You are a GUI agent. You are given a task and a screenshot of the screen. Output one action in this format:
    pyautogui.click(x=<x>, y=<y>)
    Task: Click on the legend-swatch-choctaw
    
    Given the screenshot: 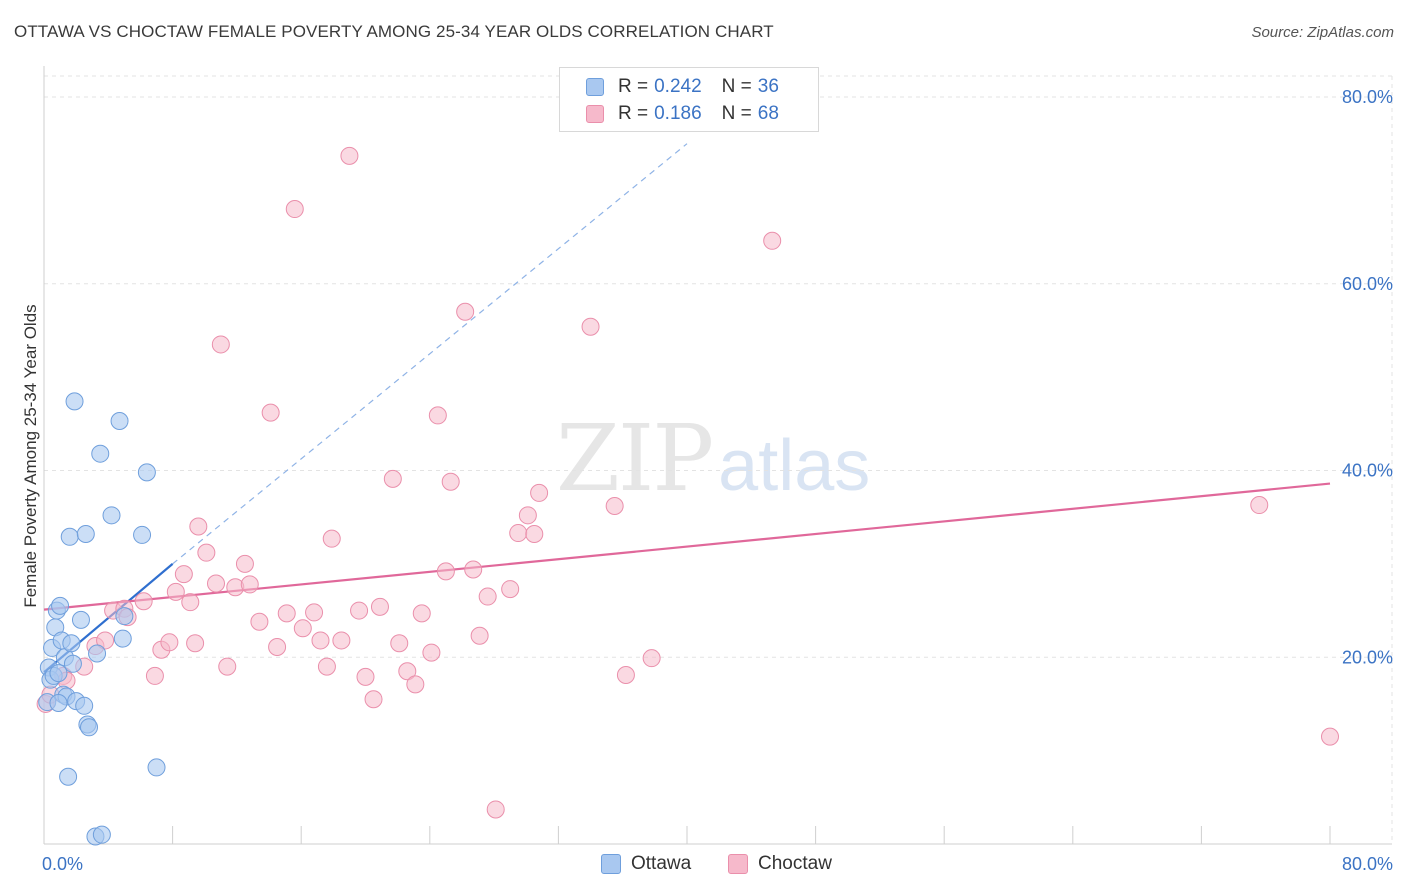 What is the action you would take?
    pyautogui.click(x=595, y=114)
    